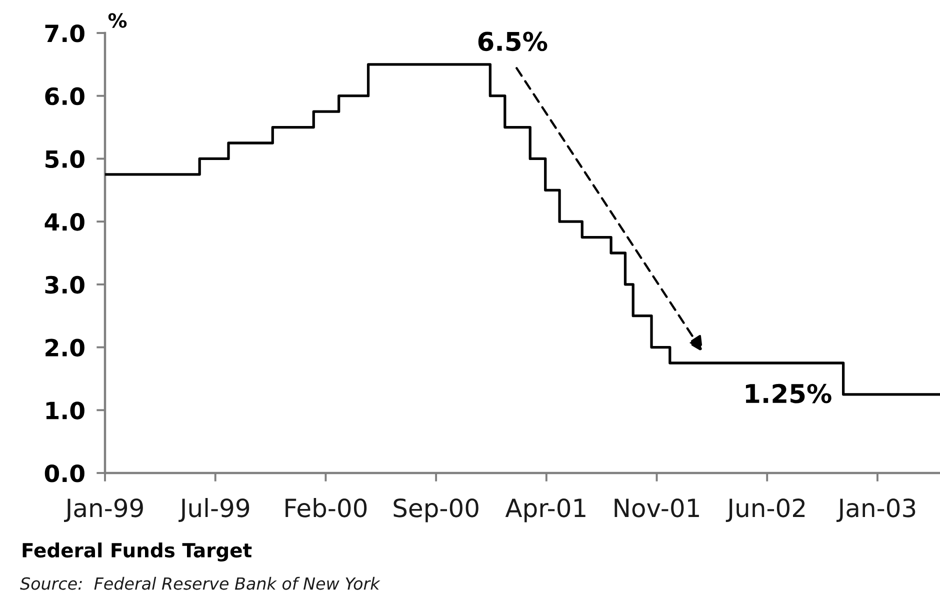 Image resolution: width=940 pixels, height=599 pixels. Describe the element at coordinates (789, 394) in the screenshot. I see `annotation: 1.25%` at that location.